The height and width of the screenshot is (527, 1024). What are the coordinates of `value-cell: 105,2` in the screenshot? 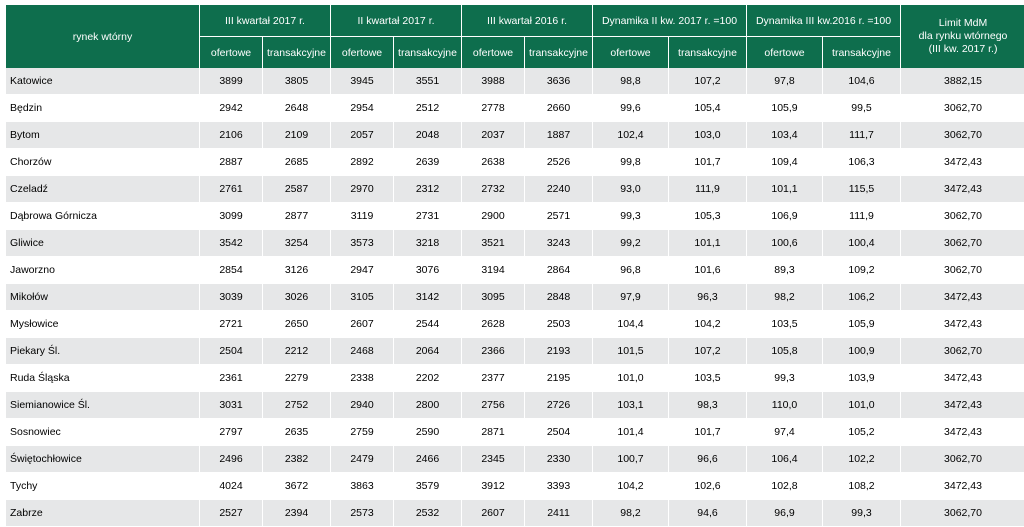 It's located at (862, 432).